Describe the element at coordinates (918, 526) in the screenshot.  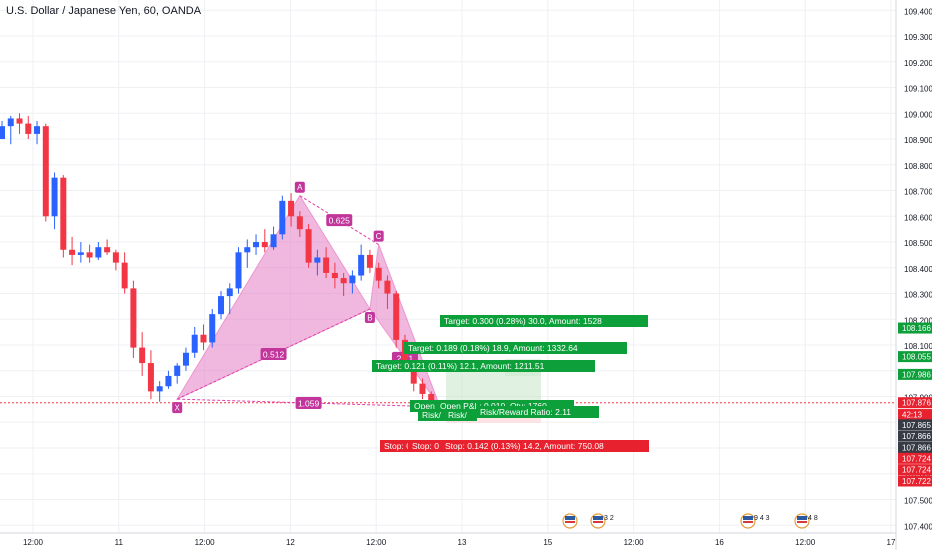
I see `y-tick-label: 107.400` at that location.